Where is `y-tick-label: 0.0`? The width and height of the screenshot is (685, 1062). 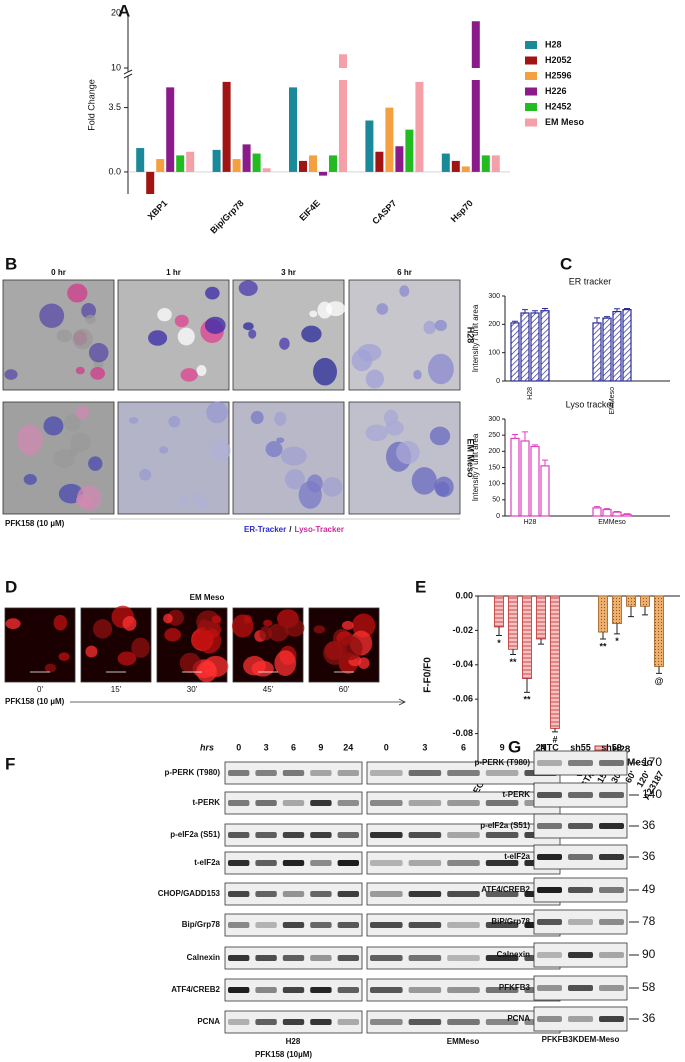
y-tick-label: 0.0 is located at coordinates (114, 171).